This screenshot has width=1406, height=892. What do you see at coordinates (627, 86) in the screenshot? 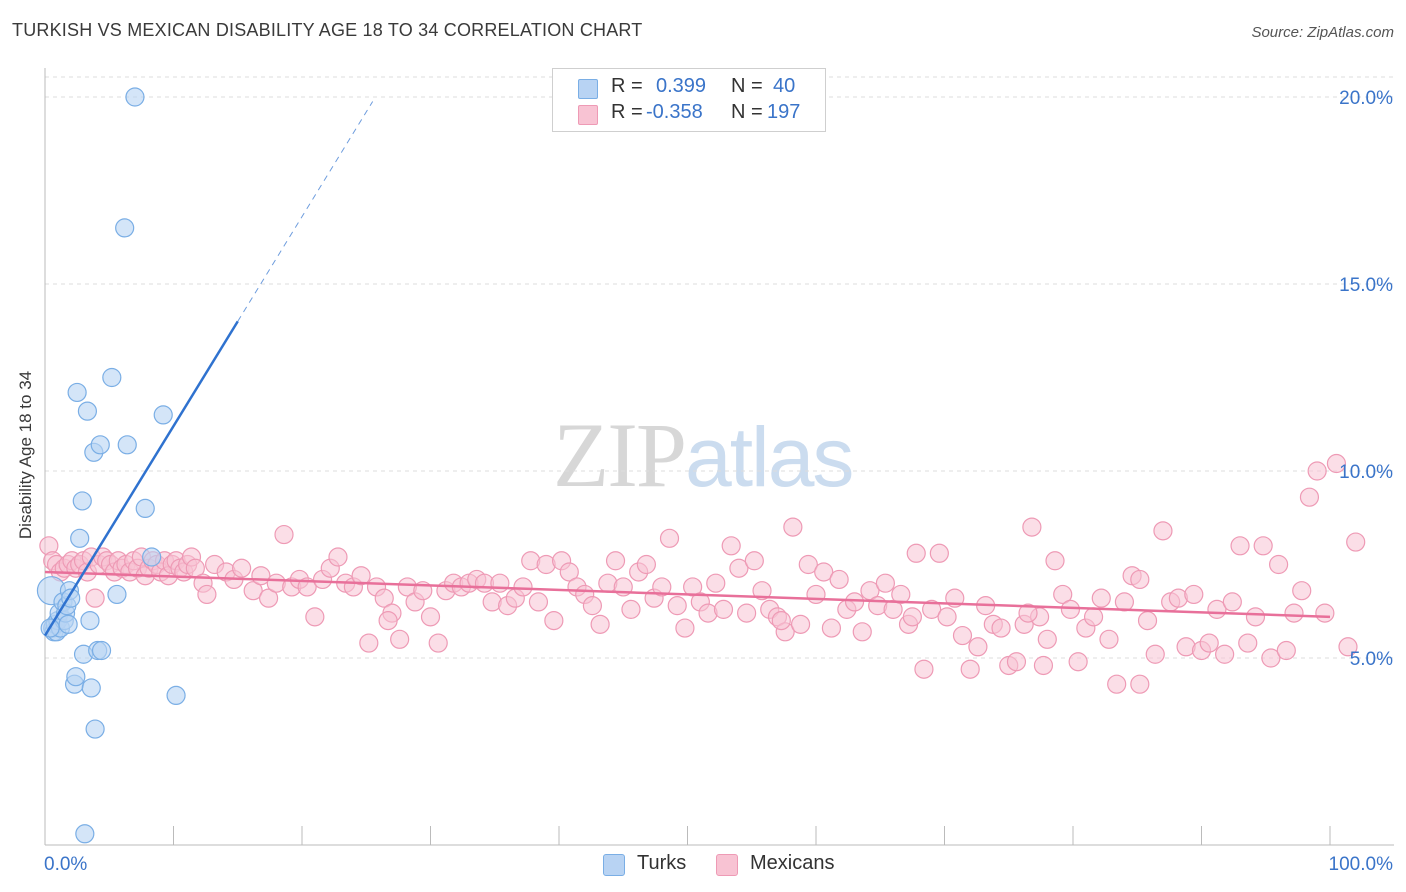
I see `legend-r-label: R =` at bounding box center [627, 86].